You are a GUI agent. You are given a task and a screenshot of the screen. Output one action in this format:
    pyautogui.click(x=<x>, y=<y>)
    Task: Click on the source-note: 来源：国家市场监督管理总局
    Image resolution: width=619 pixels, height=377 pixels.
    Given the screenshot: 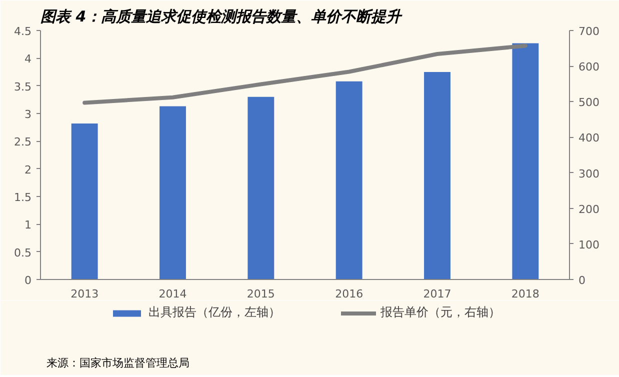 What is the action you would take?
    pyautogui.click(x=118, y=363)
    